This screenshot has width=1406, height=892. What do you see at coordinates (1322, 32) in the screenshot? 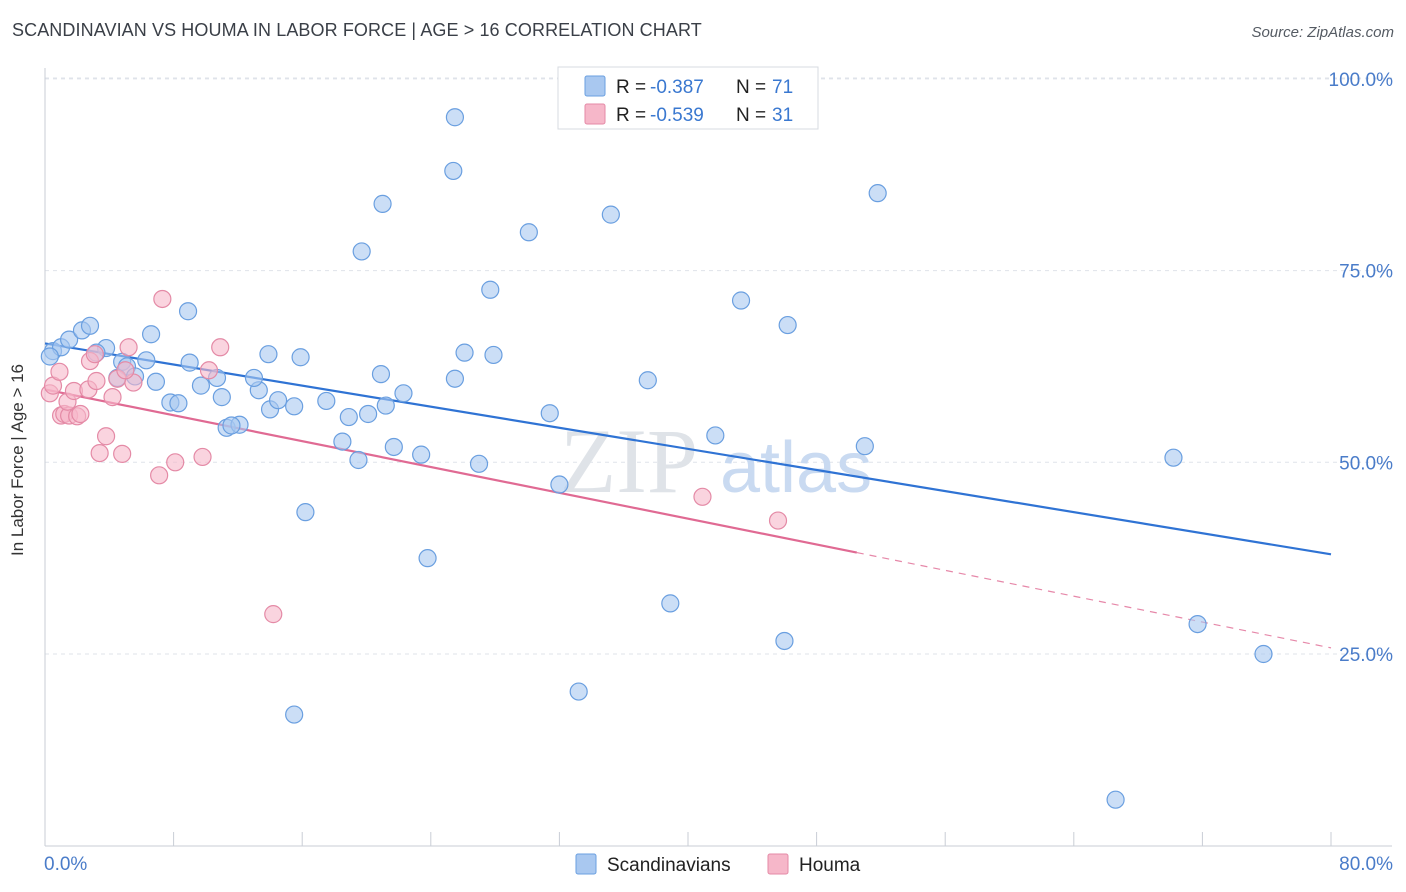
I see `source-label: Source: ZipAtlas.com` at bounding box center [1322, 32].